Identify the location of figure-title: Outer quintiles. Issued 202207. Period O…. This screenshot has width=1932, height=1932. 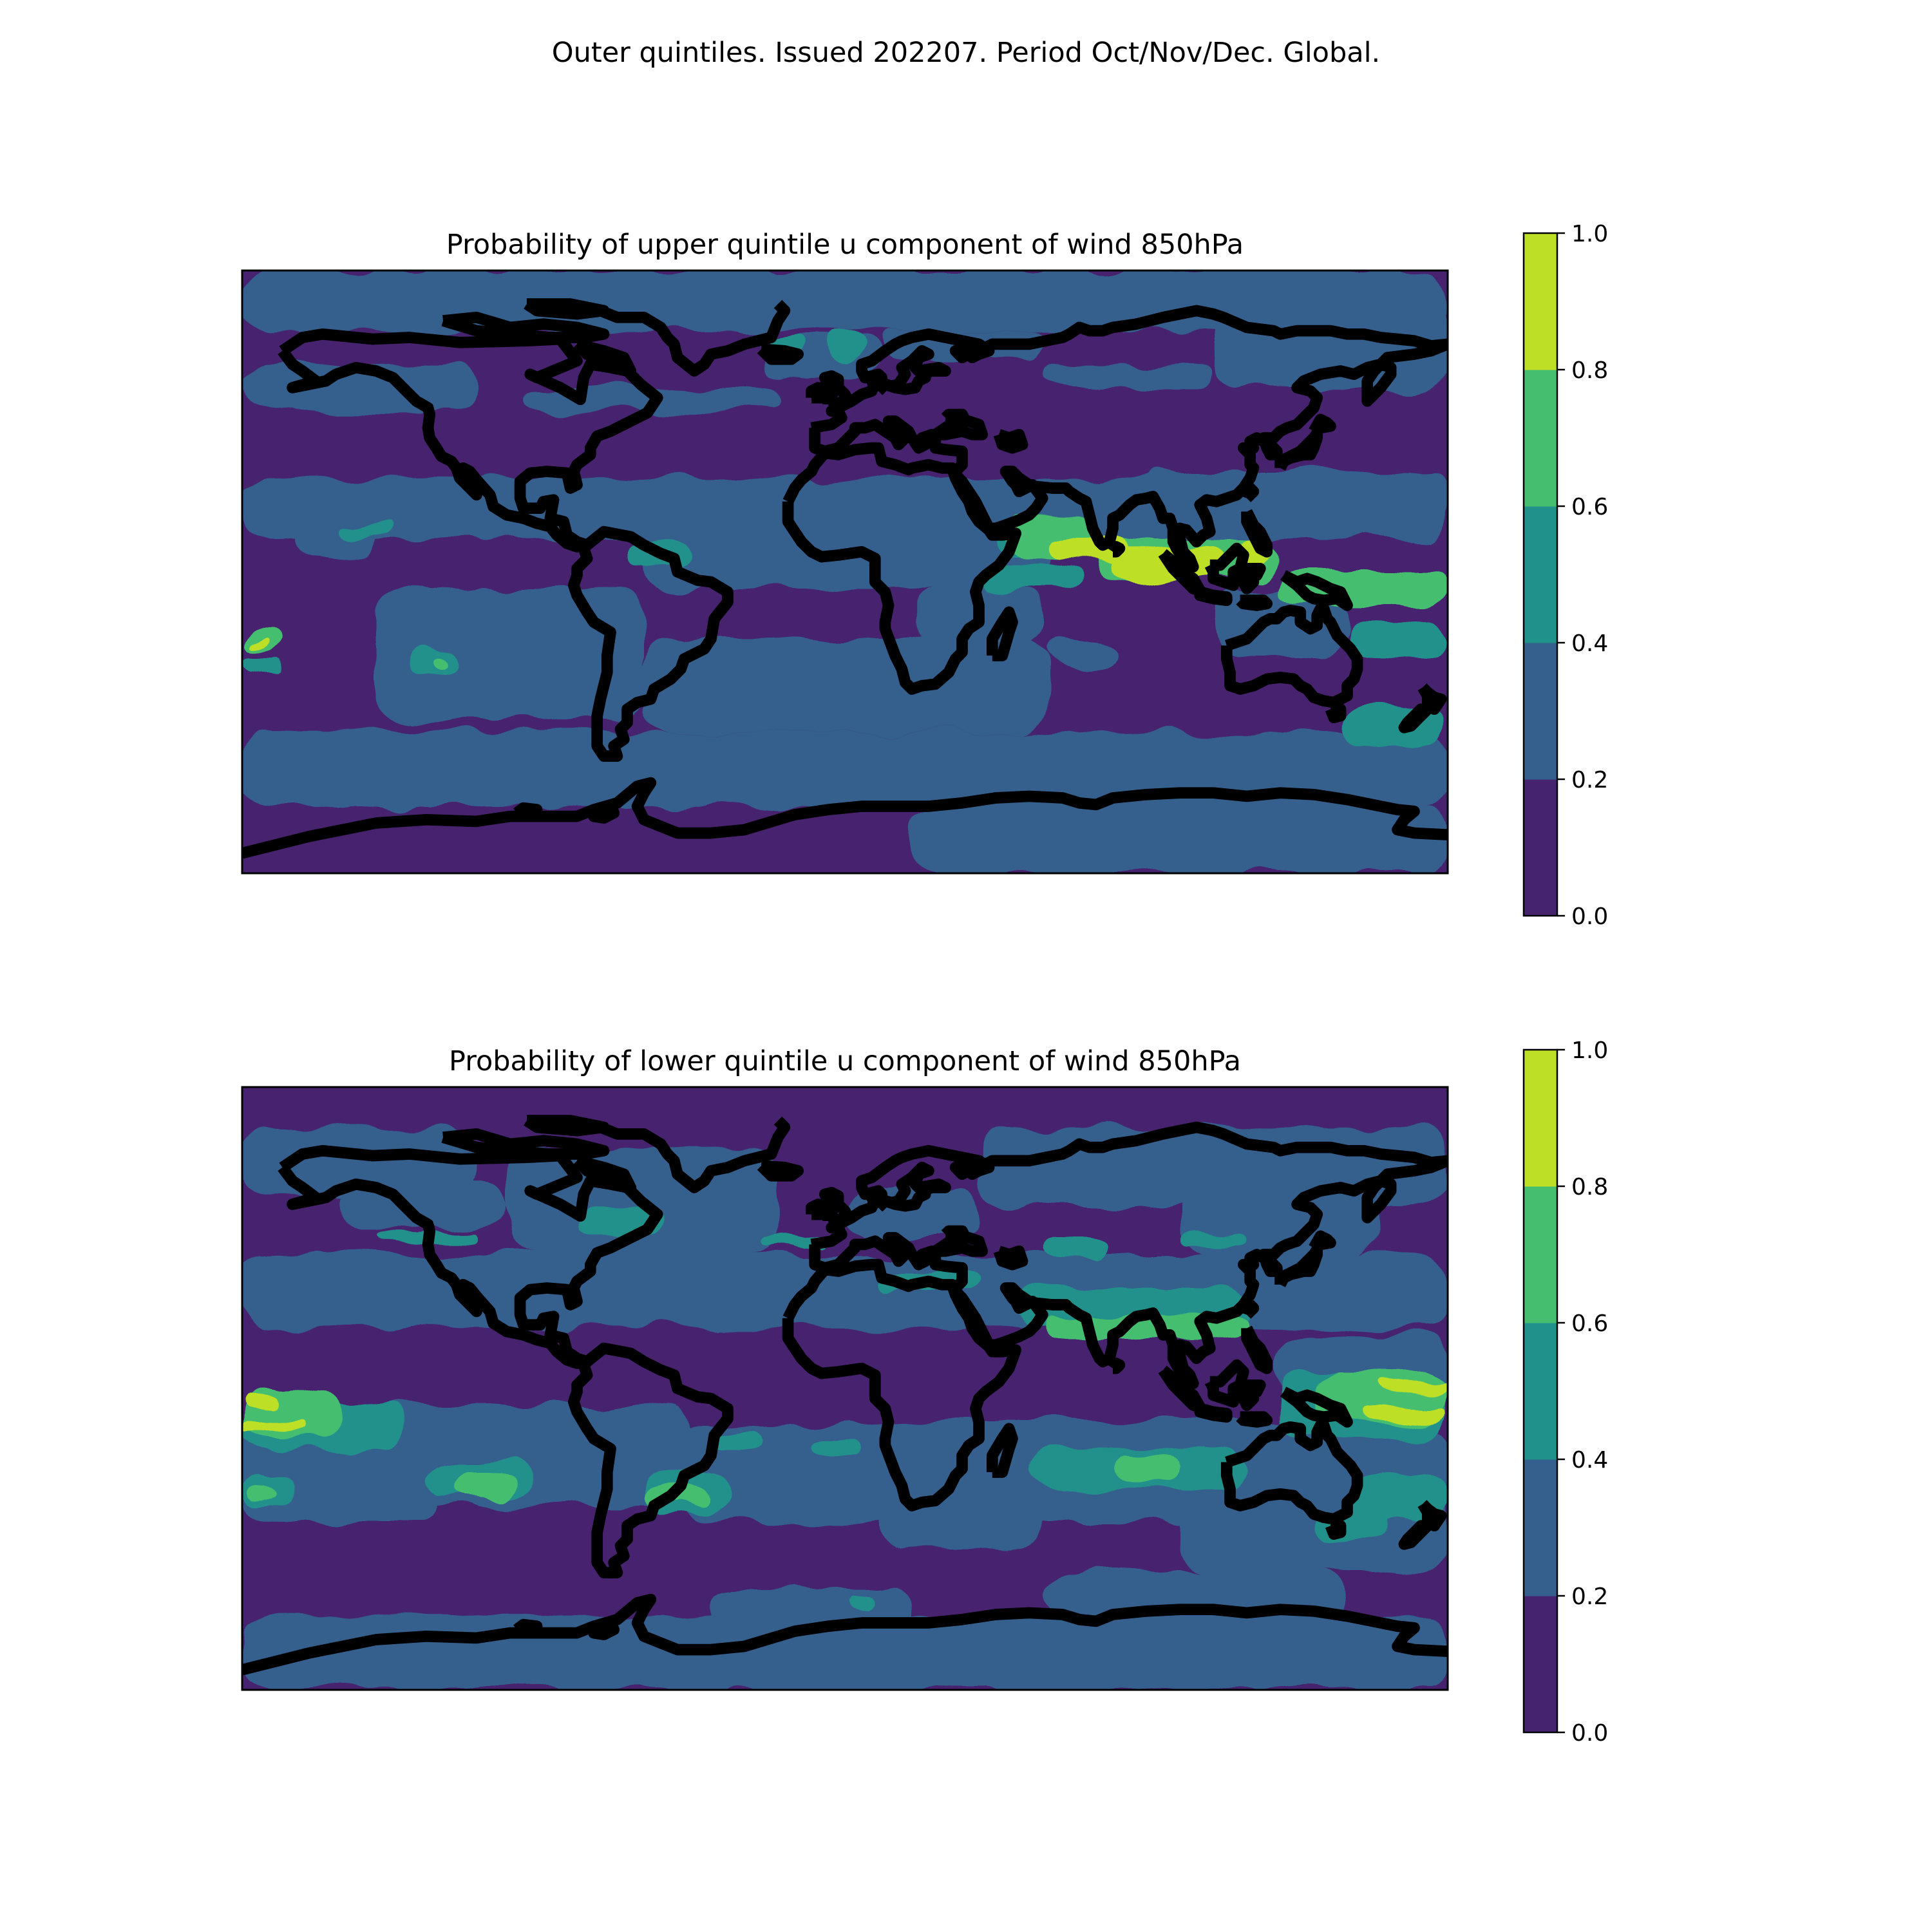
(966, 53).